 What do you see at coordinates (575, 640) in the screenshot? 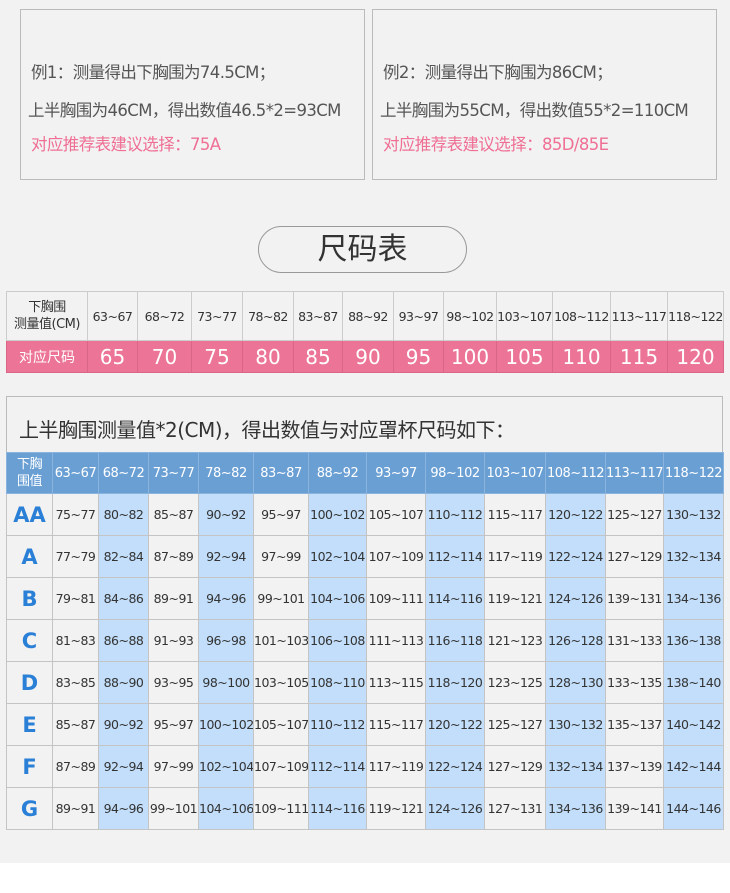
I see `cup-range-cell: 126~128` at bounding box center [575, 640].